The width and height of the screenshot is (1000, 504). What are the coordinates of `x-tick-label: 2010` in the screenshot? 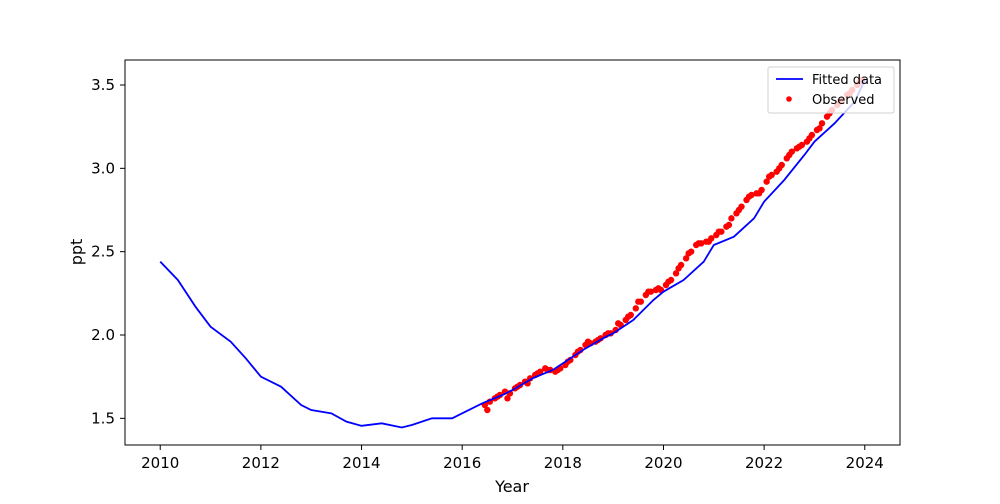 It's located at (160, 463).